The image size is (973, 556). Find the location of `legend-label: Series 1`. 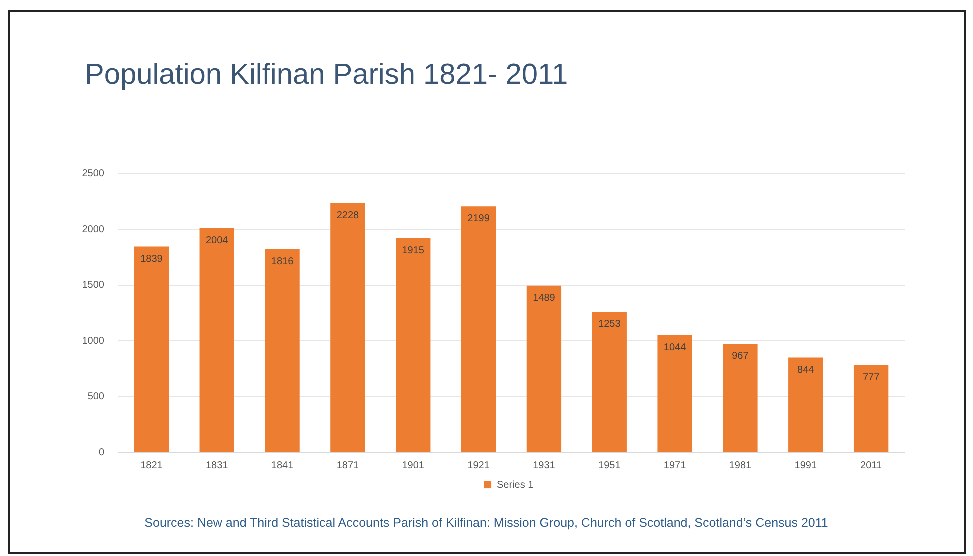

legend-label: Series 1 is located at coordinates (515, 485).